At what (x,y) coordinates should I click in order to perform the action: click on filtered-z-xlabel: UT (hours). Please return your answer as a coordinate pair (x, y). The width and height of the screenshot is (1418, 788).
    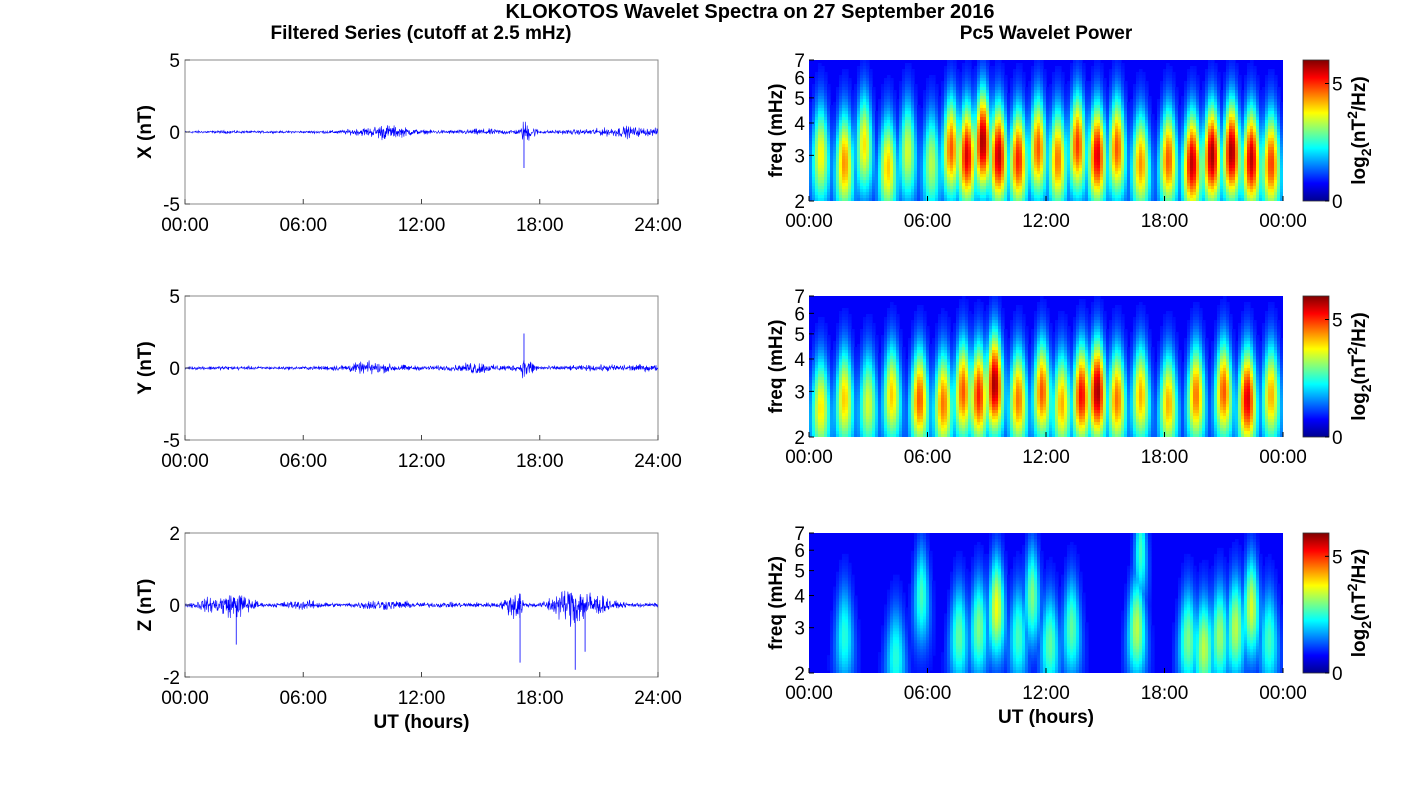
    Looking at the image, I should click on (421, 722).